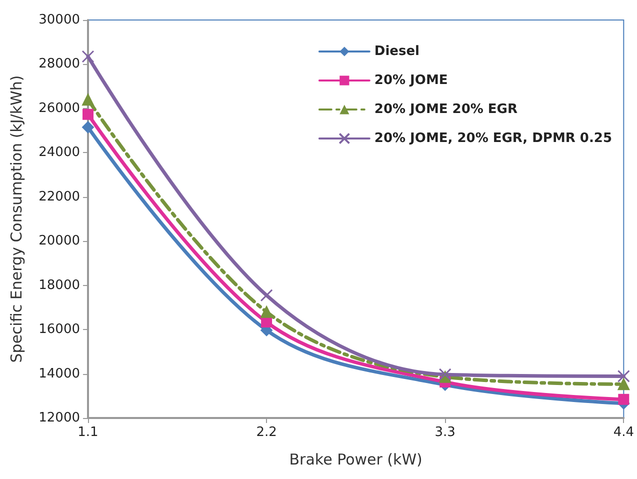 This screenshot has width=637, height=479. I want to click on x-axis-title: Brake Power (kW), so click(355, 459).